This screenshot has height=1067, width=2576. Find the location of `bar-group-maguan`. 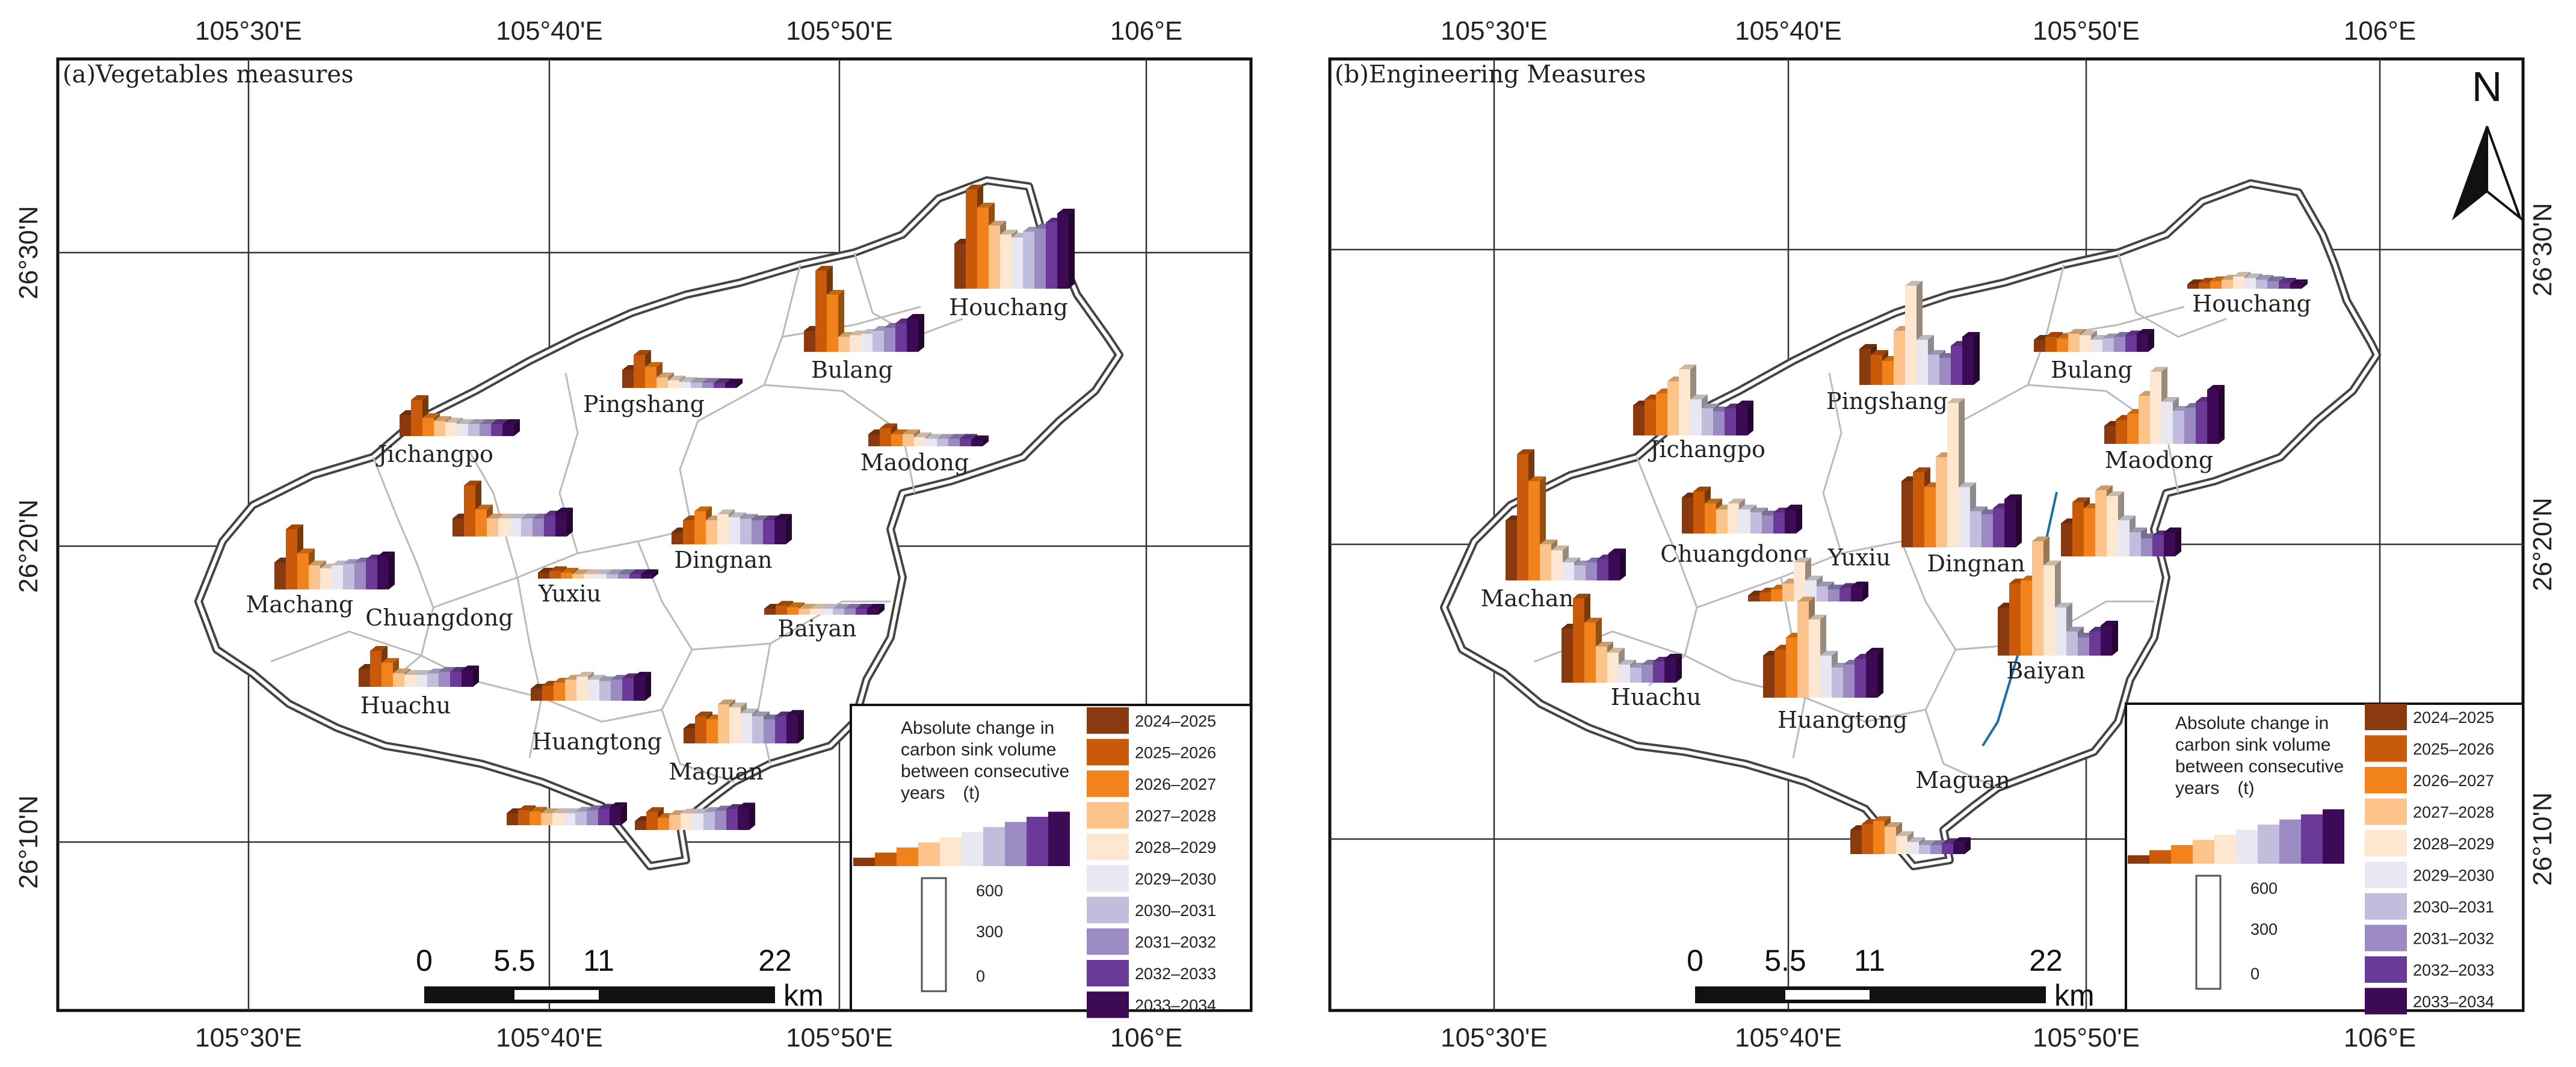

bar-group-maguan is located at coordinates (744, 721).